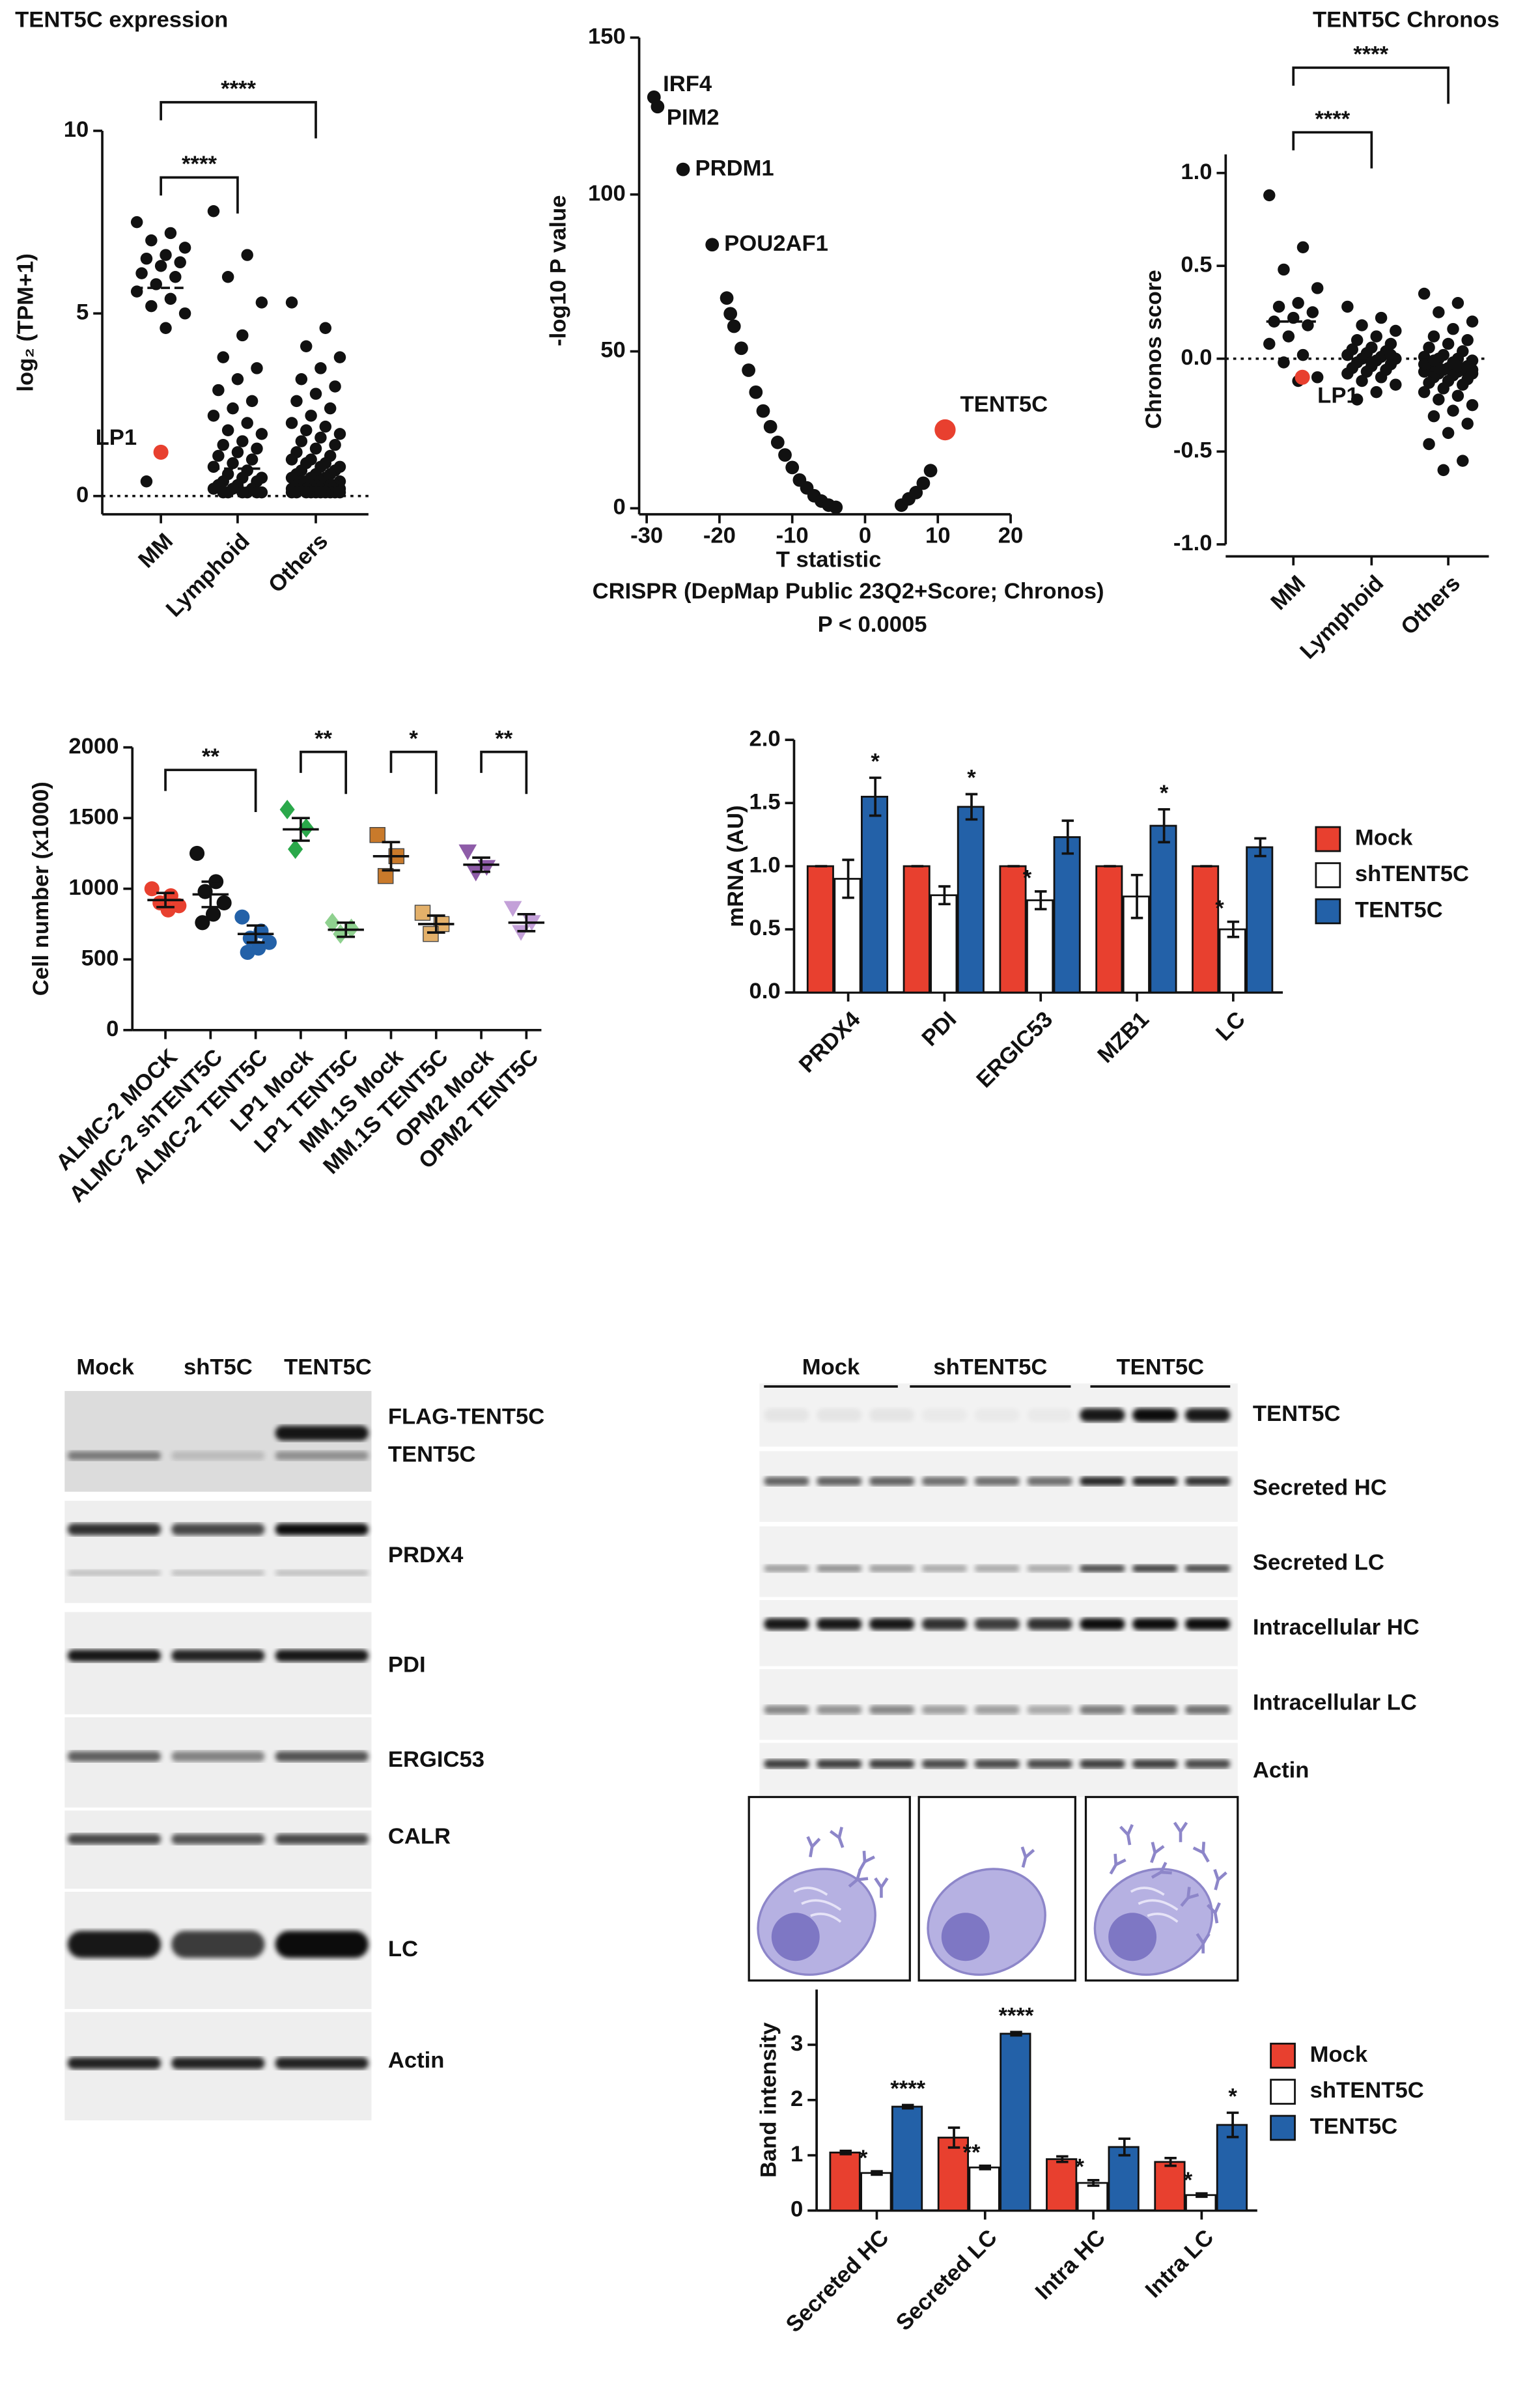 This screenshot has width=1540, height=2388. What do you see at coordinates (1154, 349) in the screenshot?
I see `y-axis-label: Chronos score` at bounding box center [1154, 349].